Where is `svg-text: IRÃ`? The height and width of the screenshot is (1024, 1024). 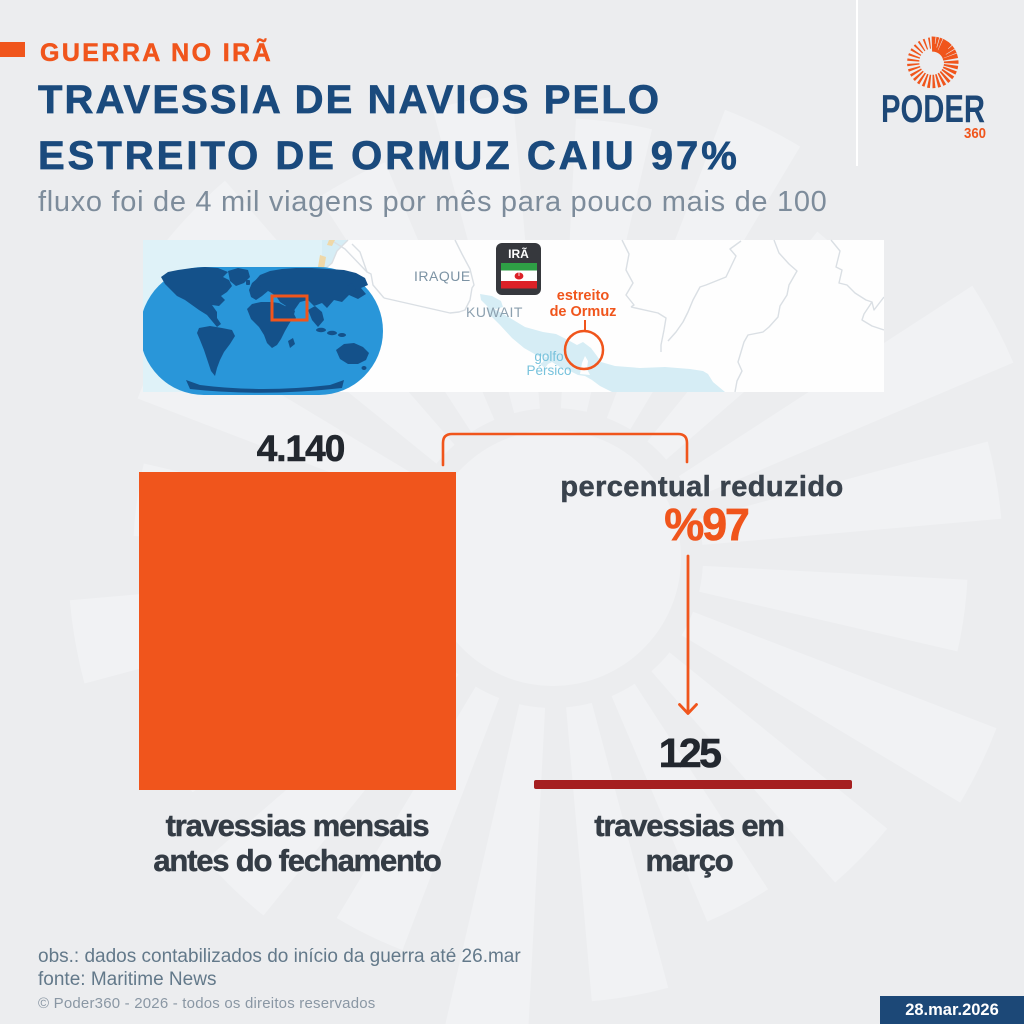
svg-text: IRÃ is located at coordinates (518, 253).